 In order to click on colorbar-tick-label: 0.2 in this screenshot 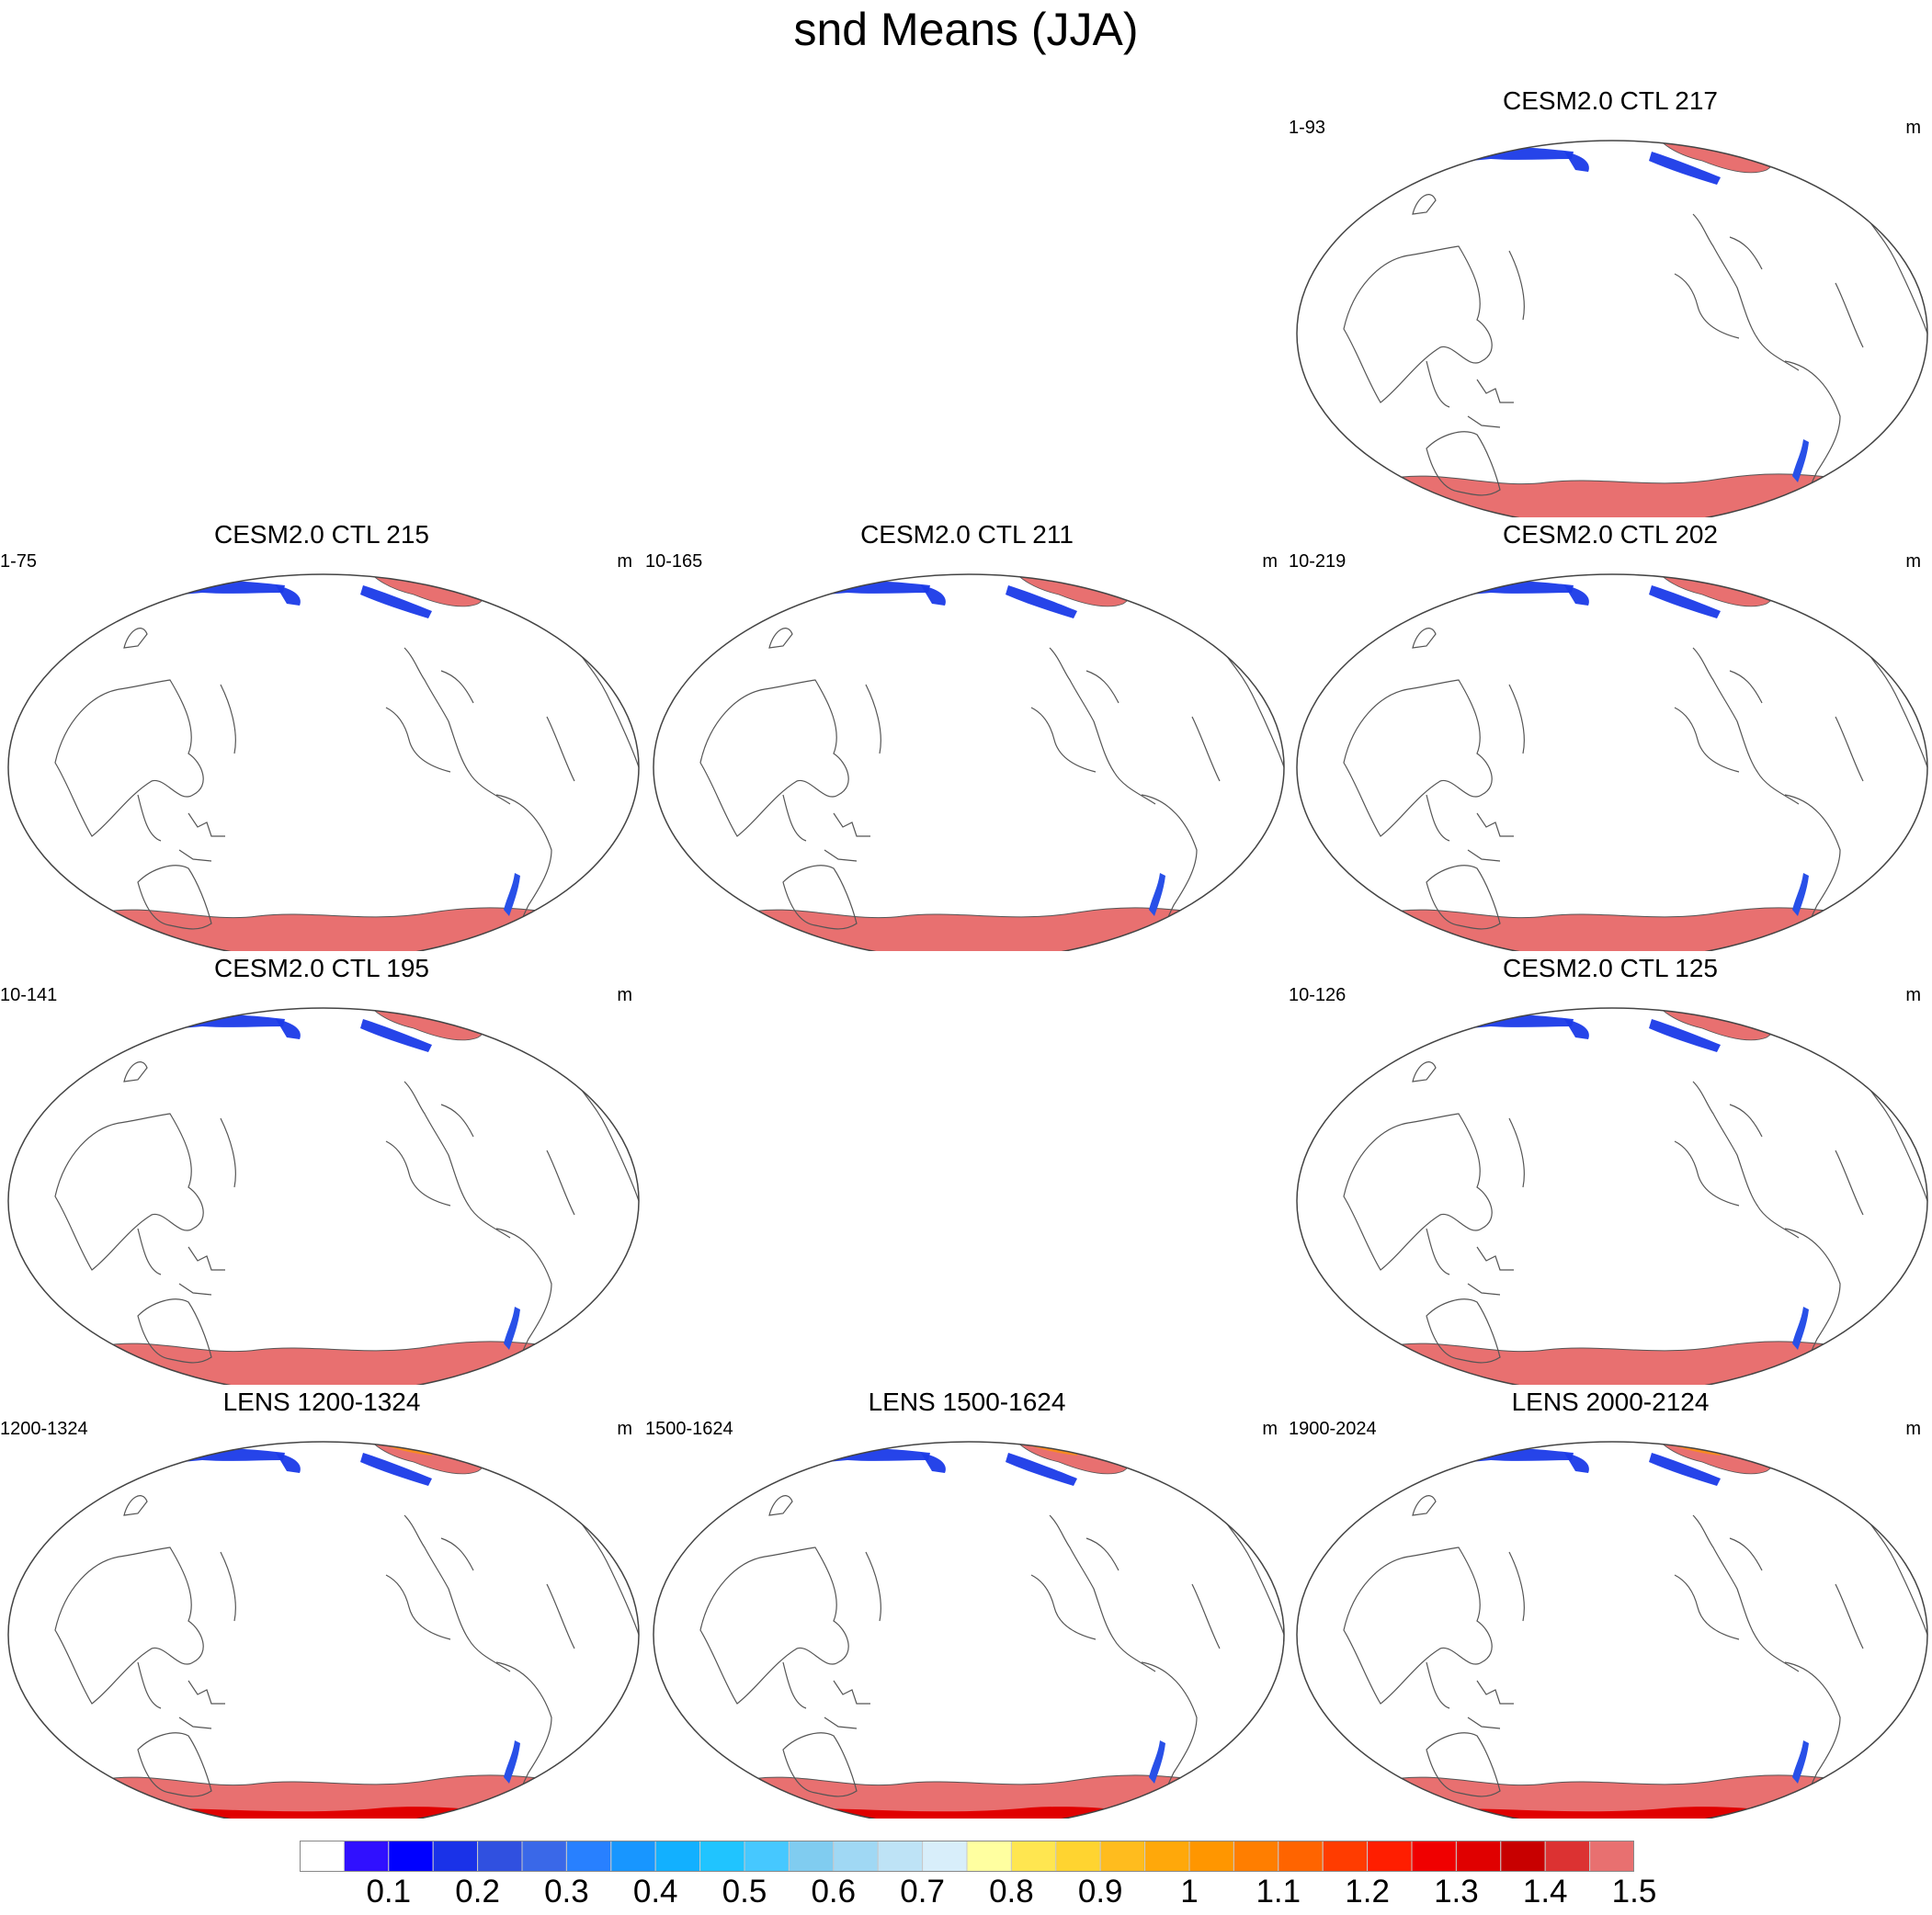, I will do `click(477, 1891)`.